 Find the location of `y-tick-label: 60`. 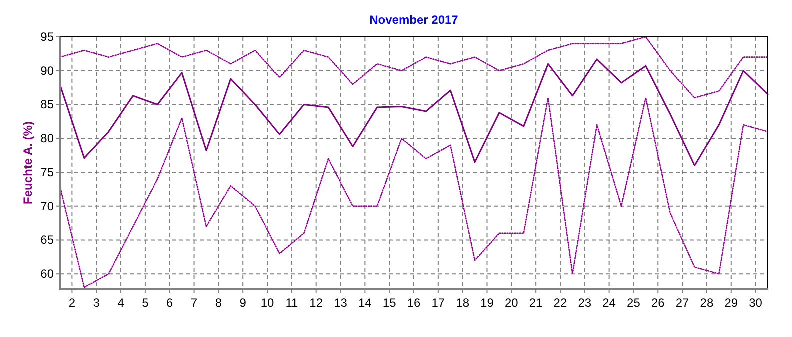

y-tick-label: 60 is located at coordinates (47, 274).